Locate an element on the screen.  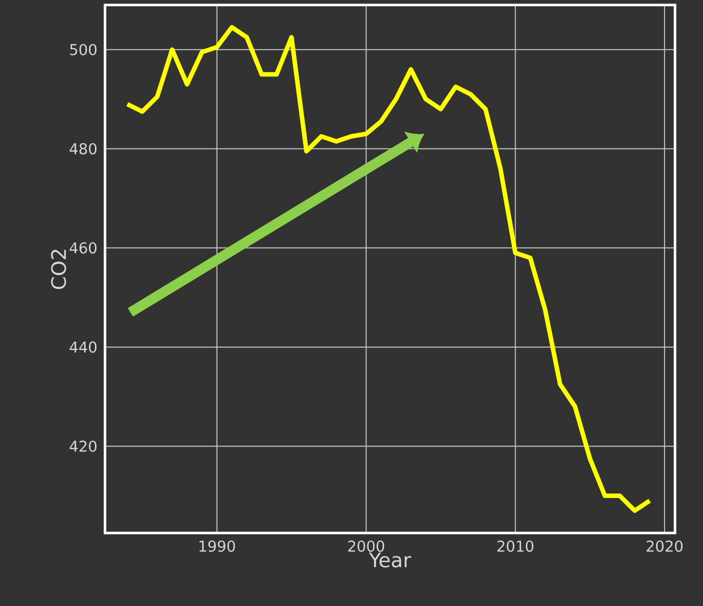
x-axis-title: Year is located at coordinates (390, 560).